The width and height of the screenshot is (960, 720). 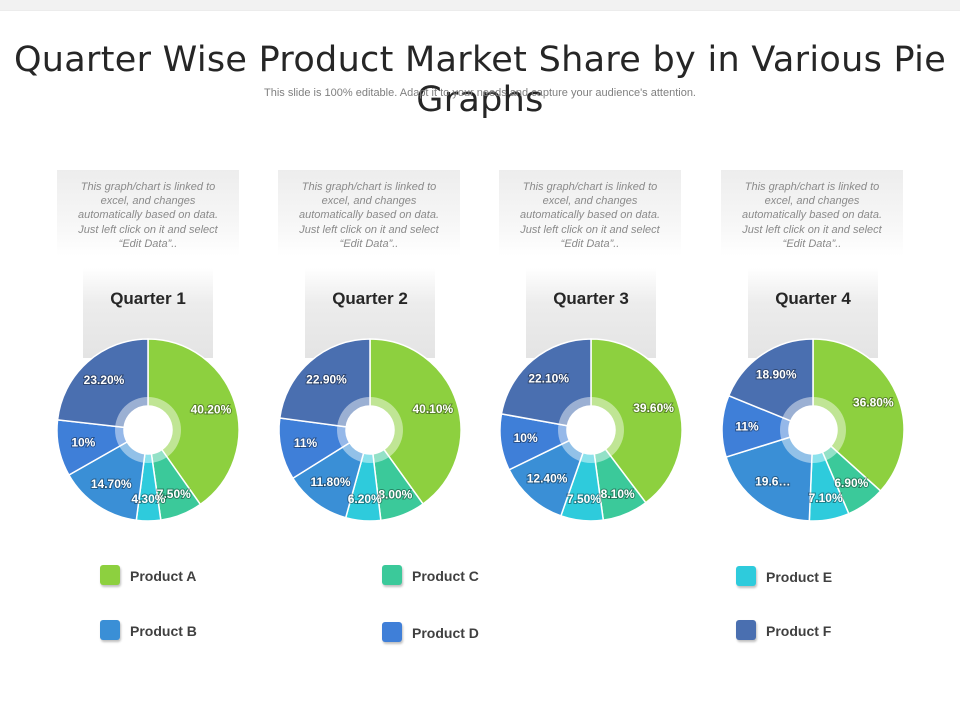 I want to click on data-label-product-a: 39.60%, so click(x=653, y=408).